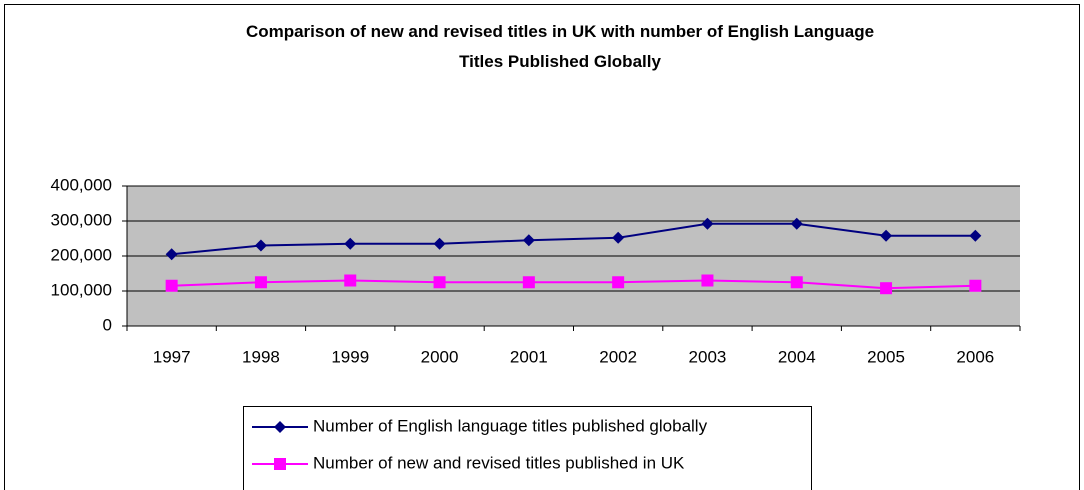 The image size is (1084, 490). I want to click on x-tick-label: 1999, so click(350, 356).